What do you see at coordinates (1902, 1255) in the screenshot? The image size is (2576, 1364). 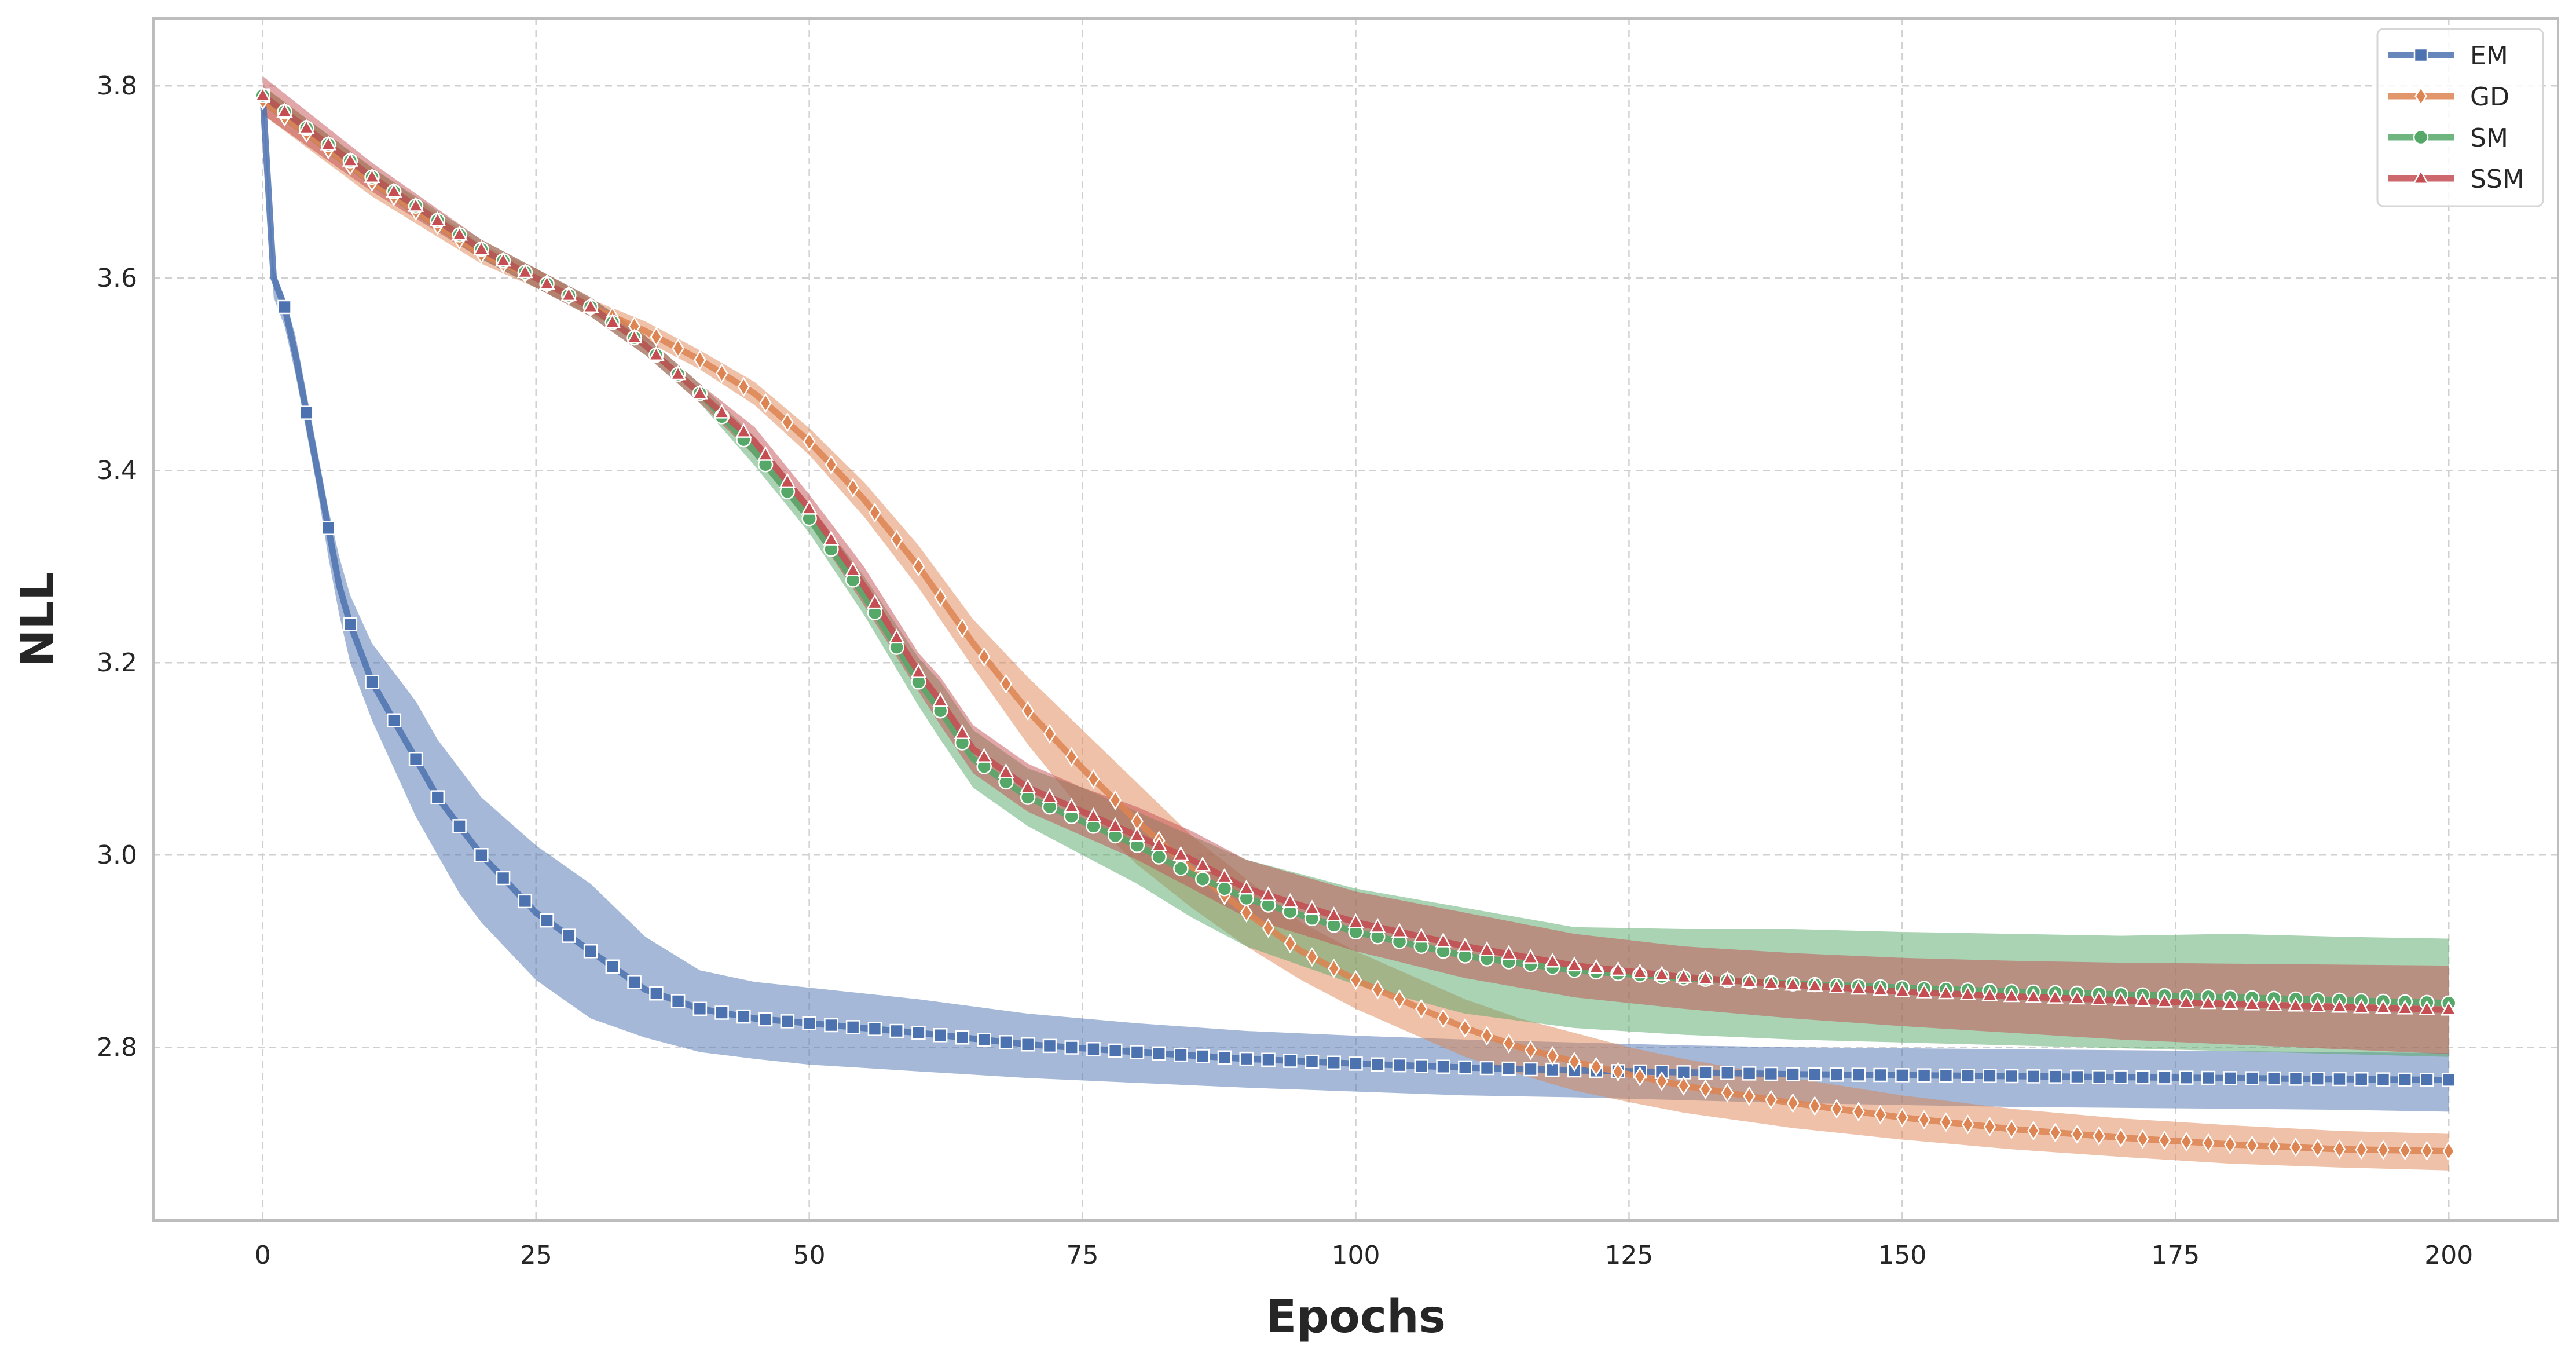 I see `x-tick-label: 150` at bounding box center [1902, 1255].